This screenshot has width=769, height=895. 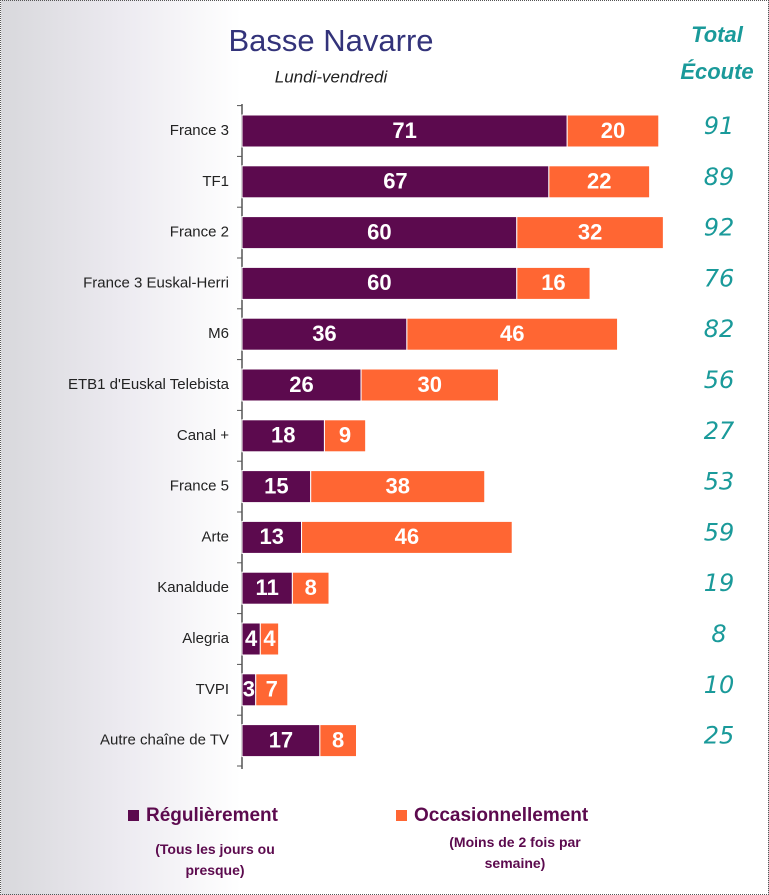 I want to click on data-label: 20, so click(x=613, y=130).